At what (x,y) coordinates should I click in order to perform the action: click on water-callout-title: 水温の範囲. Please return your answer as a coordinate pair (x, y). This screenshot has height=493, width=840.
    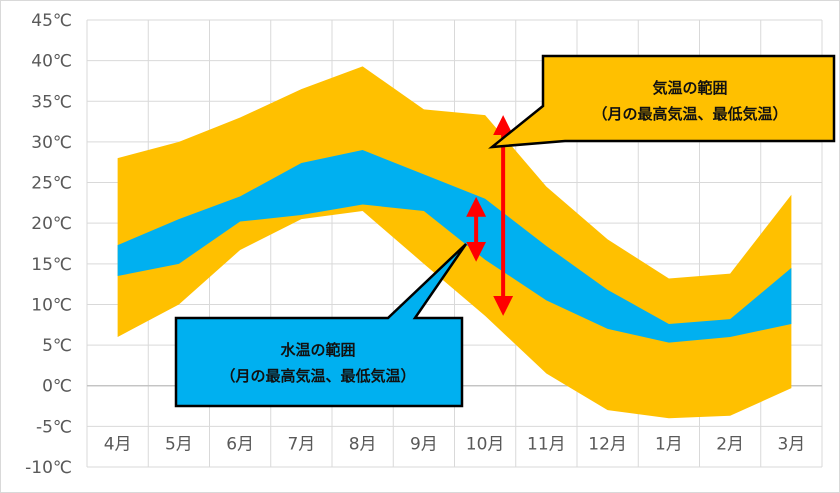
    Looking at the image, I should click on (317, 350).